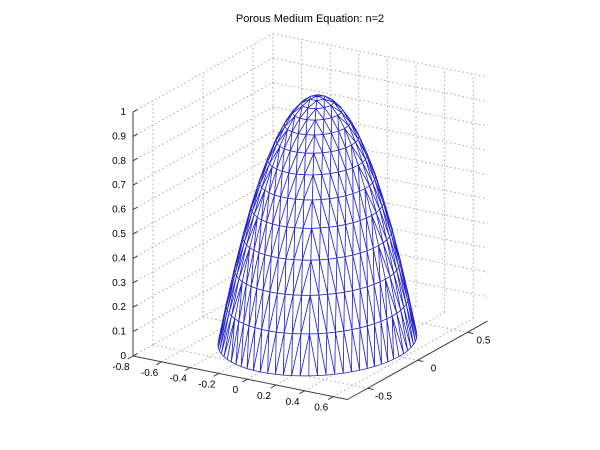 This screenshot has height=450, width=600. I want to click on svg-text: 0.1, so click(119, 332).